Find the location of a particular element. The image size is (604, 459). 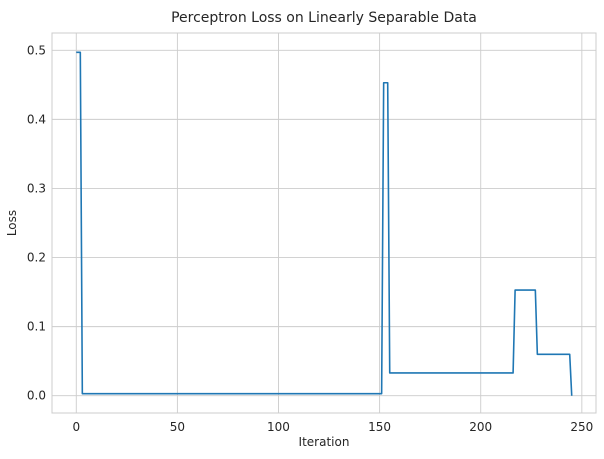

y-tick-label: 0.3 is located at coordinates (36, 188).